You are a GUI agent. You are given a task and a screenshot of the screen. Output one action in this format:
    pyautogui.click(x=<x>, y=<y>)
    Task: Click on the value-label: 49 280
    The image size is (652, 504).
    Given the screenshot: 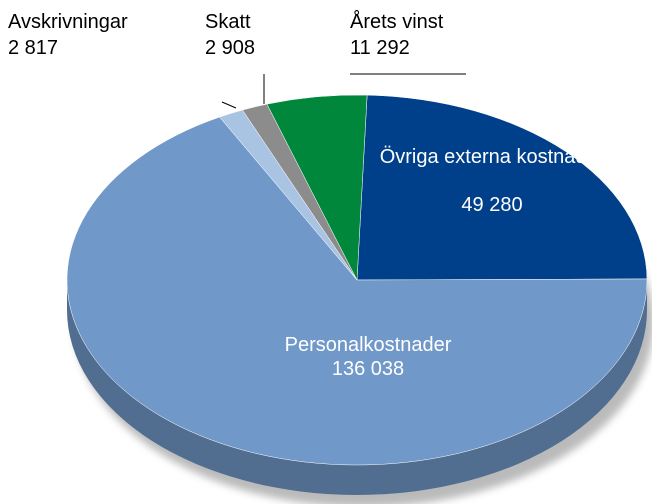 What is the action you would take?
    pyautogui.click(x=492, y=205)
    